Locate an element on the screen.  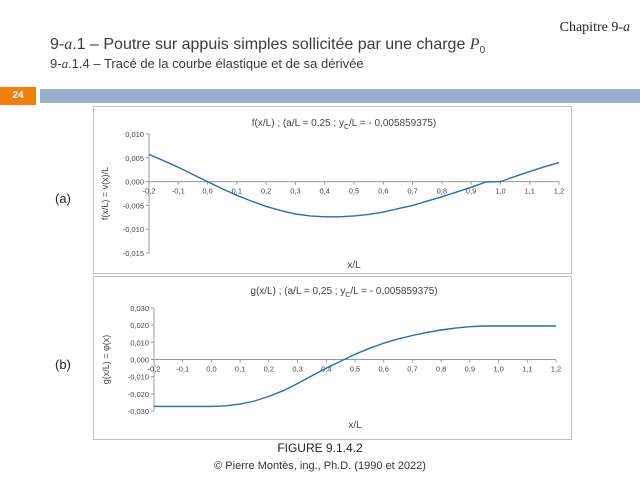
chapter-var: a is located at coordinates (626, 27).